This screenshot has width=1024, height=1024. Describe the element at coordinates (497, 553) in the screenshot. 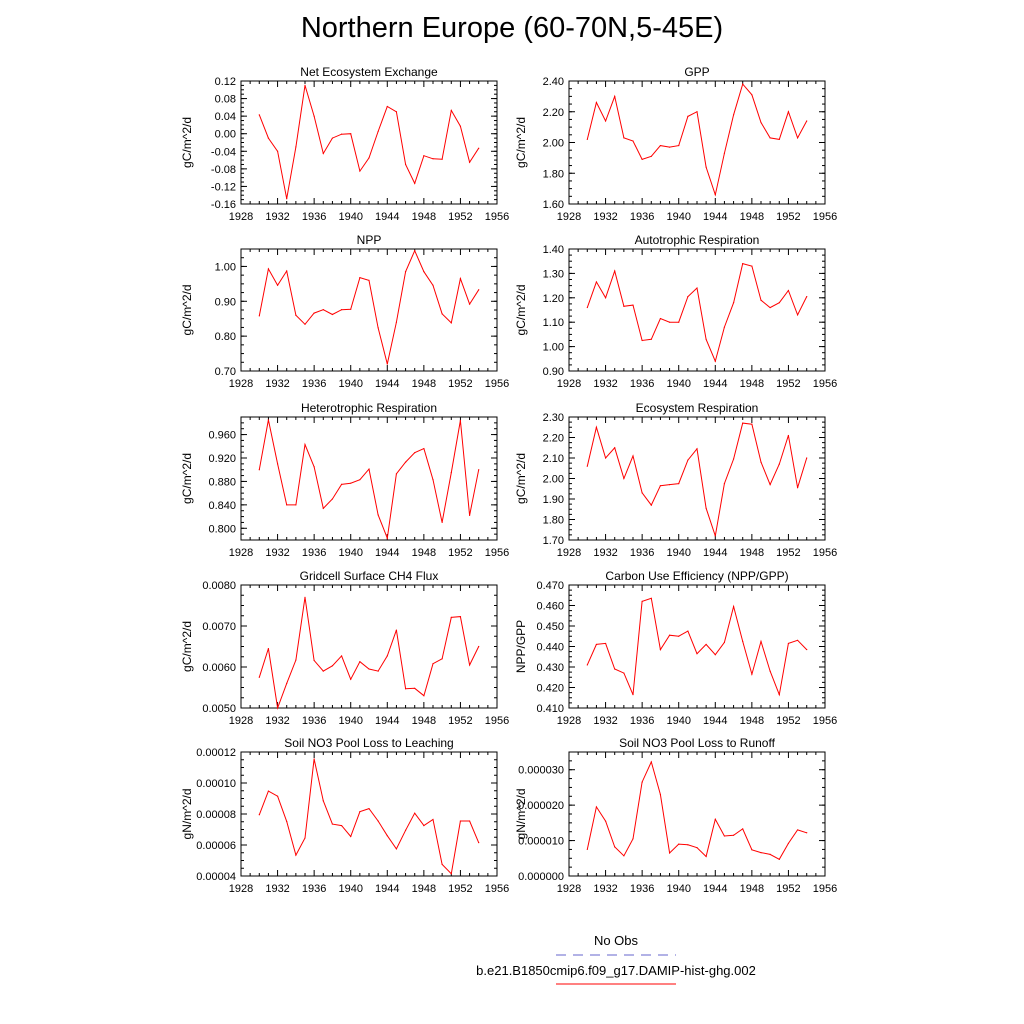

I see `x-tick-label: 1956` at that location.